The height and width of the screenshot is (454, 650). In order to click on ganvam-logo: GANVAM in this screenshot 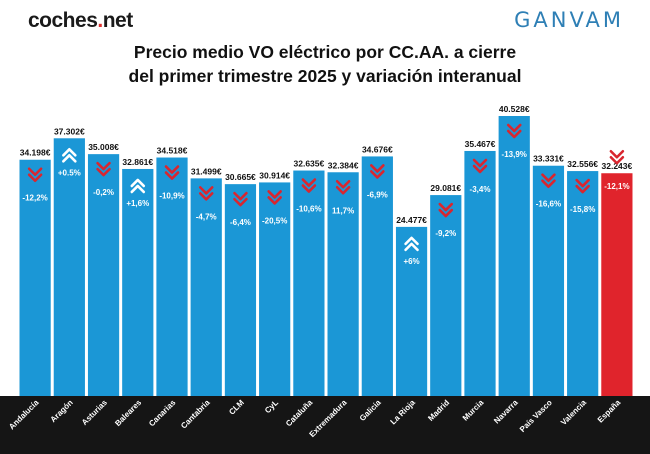, I will do `click(569, 20)`.